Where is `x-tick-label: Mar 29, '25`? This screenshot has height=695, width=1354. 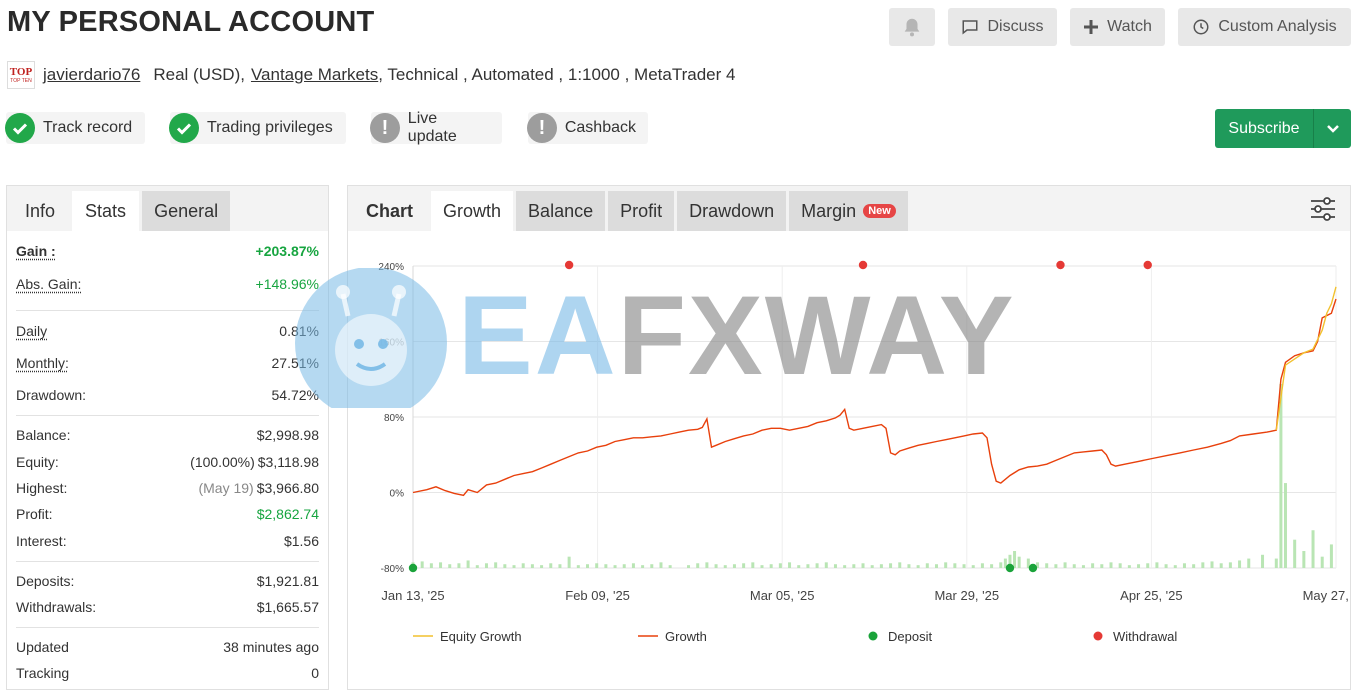 x-tick-label: Mar 29, '25 is located at coordinates (966, 595).